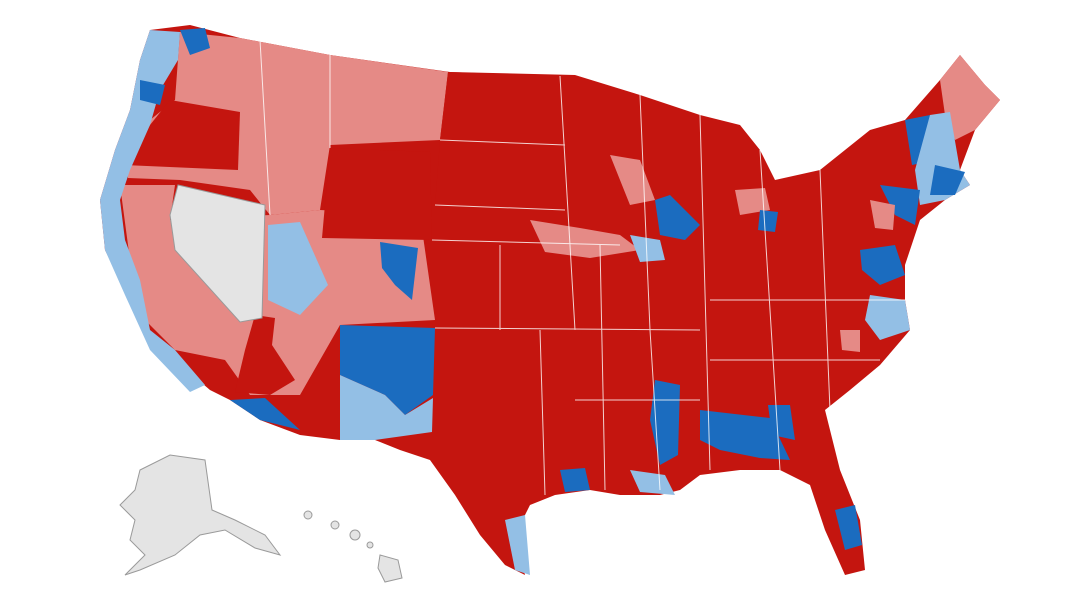 The width and height of the screenshot is (1080, 608). I want to click on region-new-mexico-north, so click(387, 370).